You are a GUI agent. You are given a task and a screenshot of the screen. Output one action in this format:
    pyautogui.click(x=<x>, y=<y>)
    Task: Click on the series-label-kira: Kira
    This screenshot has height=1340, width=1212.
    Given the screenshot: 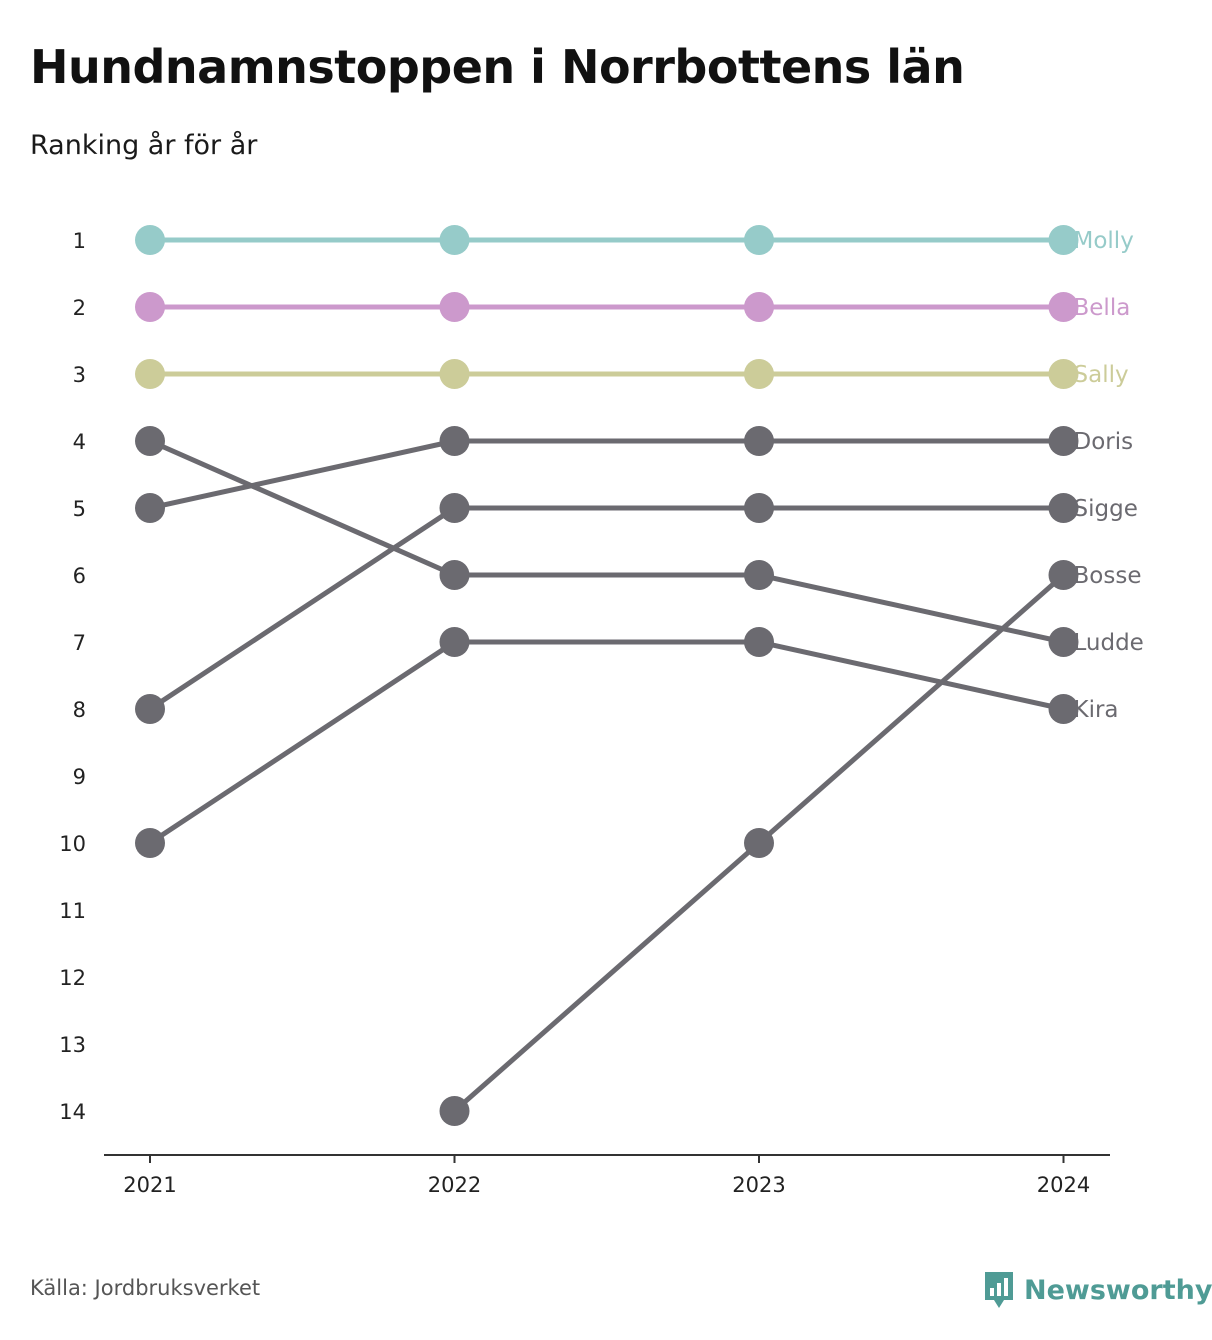 What is the action you would take?
    pyautogui.click(x=1096, y=710)
    